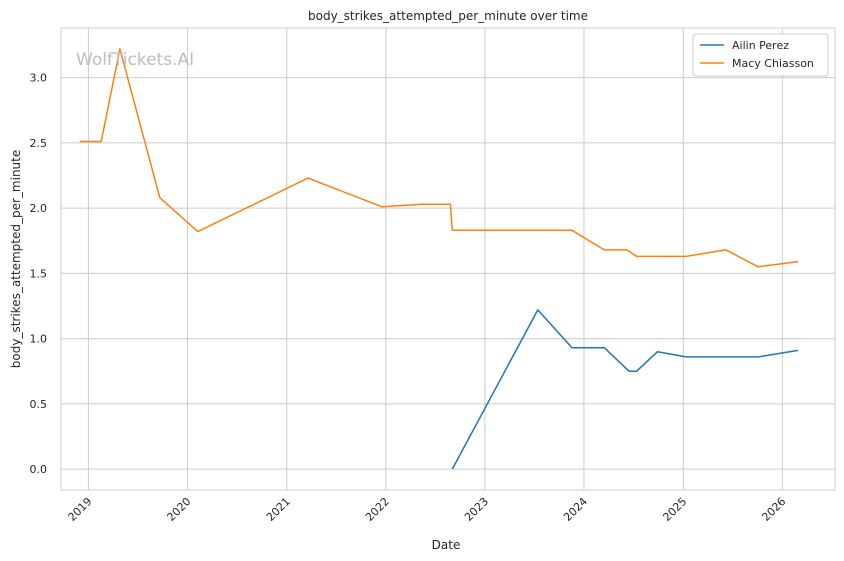  Describe the element at coordinates (760, 45) in the screenshot. I see `legend-label-ailin-perez: Ailin Perez` at that location.